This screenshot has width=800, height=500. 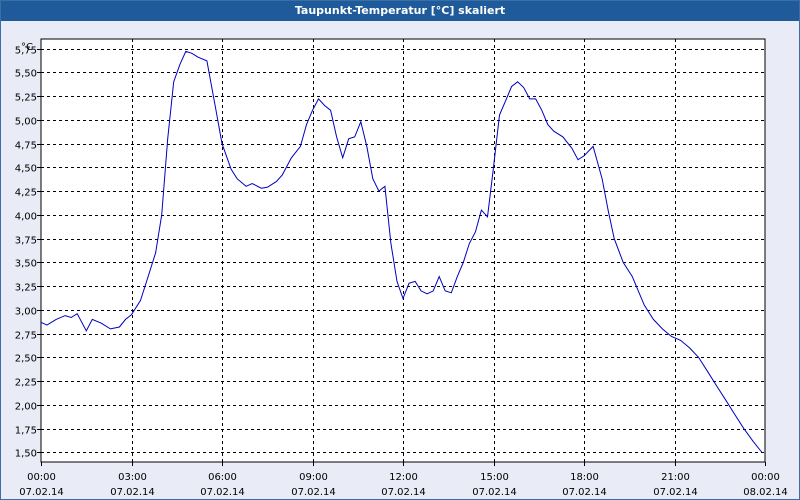 I want to click on y-tick-label: 2,25, so click(x=26, y=383).